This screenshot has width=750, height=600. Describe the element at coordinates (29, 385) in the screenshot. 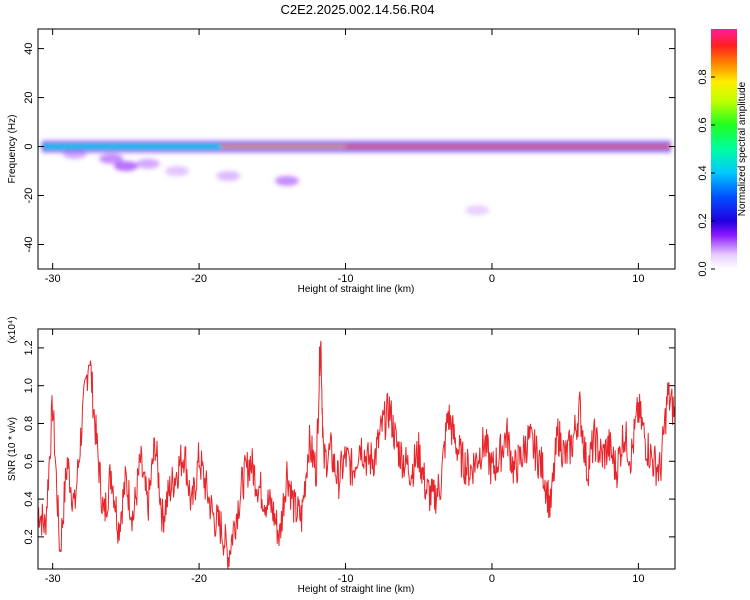

I see `snr-y-tick-label: 1.0` at that location.